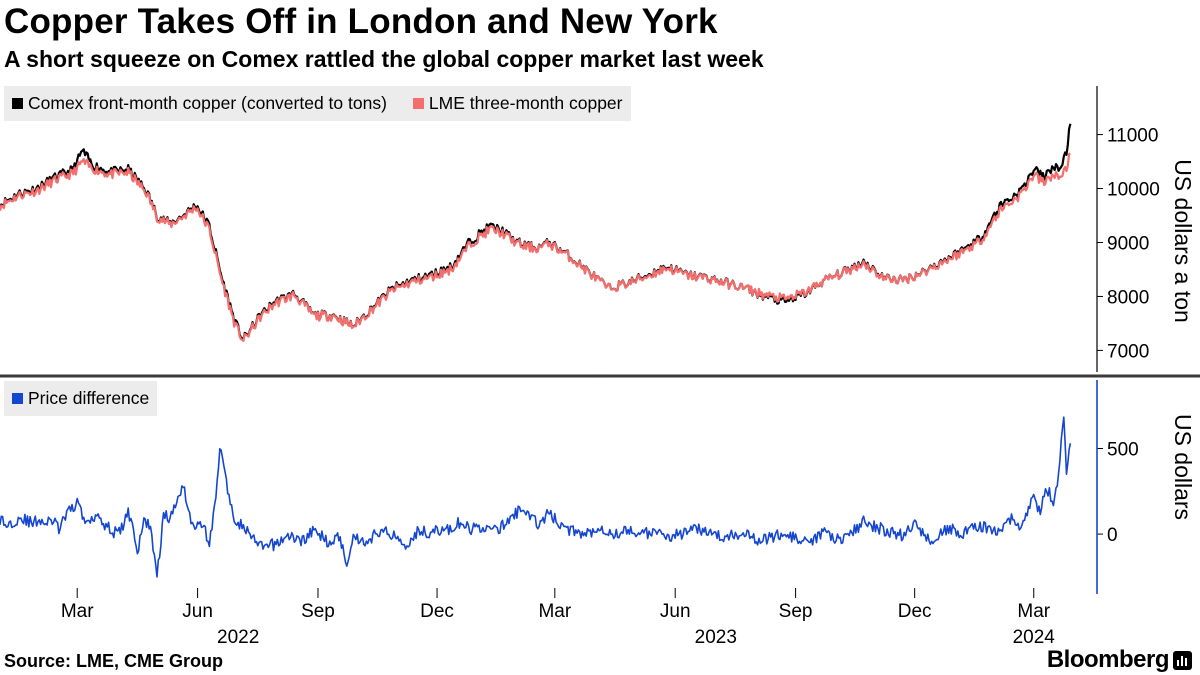 The width and height of the screenshot is (1200, 675). What do you see at coordinates (1034, 637) in the screenshot?
I see `x-year-label: 2024` at bounding box center [1034, 637].